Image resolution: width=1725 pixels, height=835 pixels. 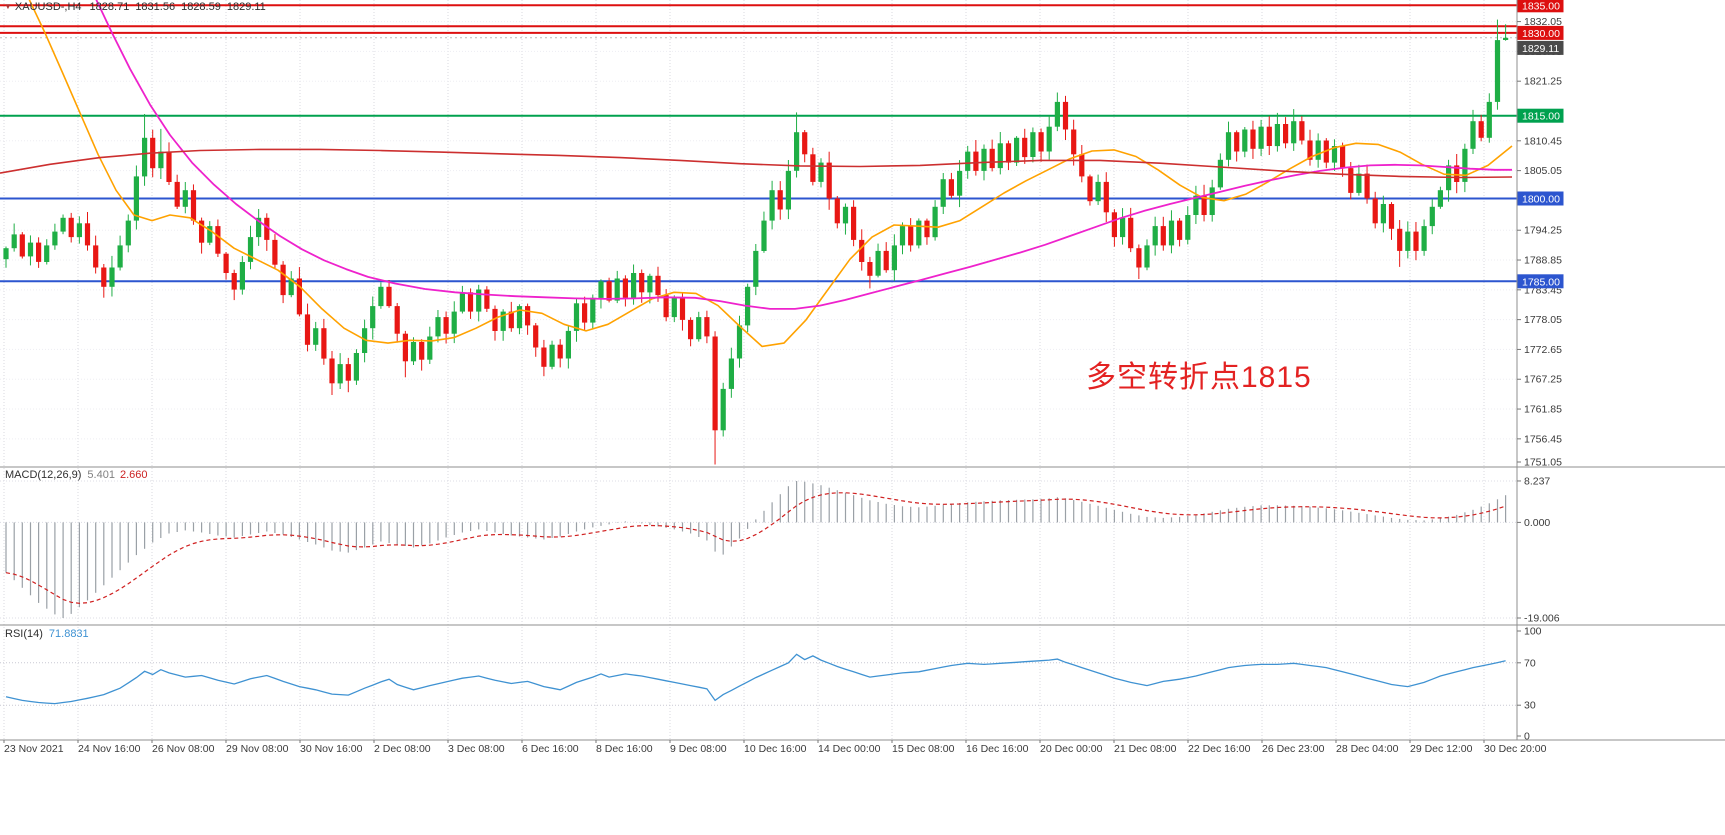 What do you see at coordinates (1441, 749) in the screenshot?
I see `time-axis-label: 29 Dec 12:00` at bounding box center [1441, 749].